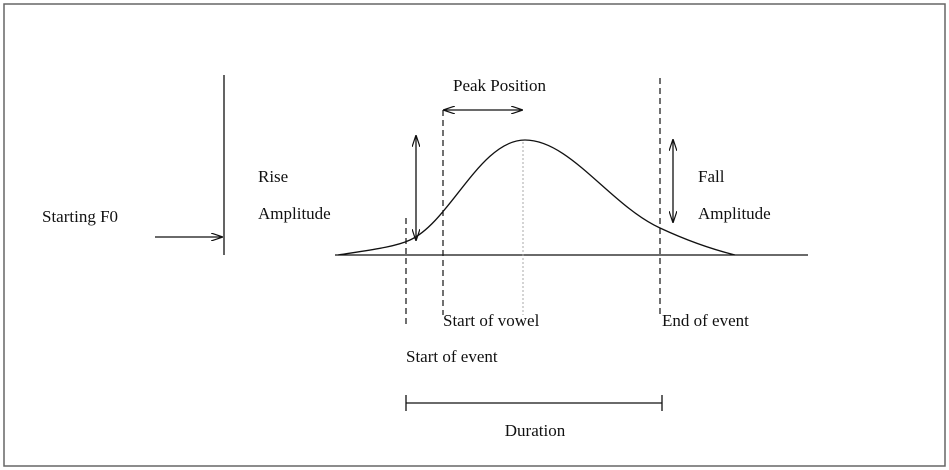  Describe the element at coordinates (80, 216) in the screenshot. I see `starting-f0-label: Starting F0` at that location.